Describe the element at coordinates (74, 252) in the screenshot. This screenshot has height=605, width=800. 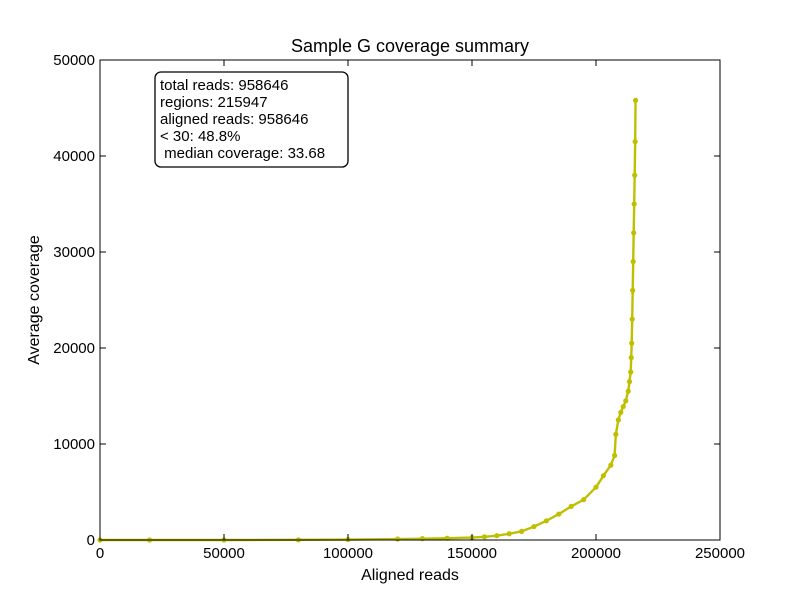
I see `y-tick-label: 30000` at that location.